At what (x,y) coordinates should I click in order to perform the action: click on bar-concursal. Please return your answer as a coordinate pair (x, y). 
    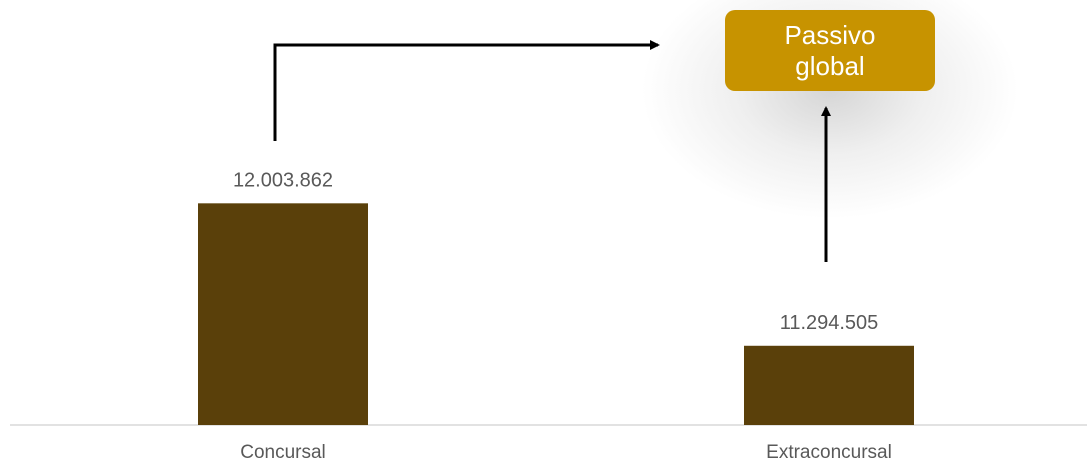
    Looking at the image, I should click on (283, 314).